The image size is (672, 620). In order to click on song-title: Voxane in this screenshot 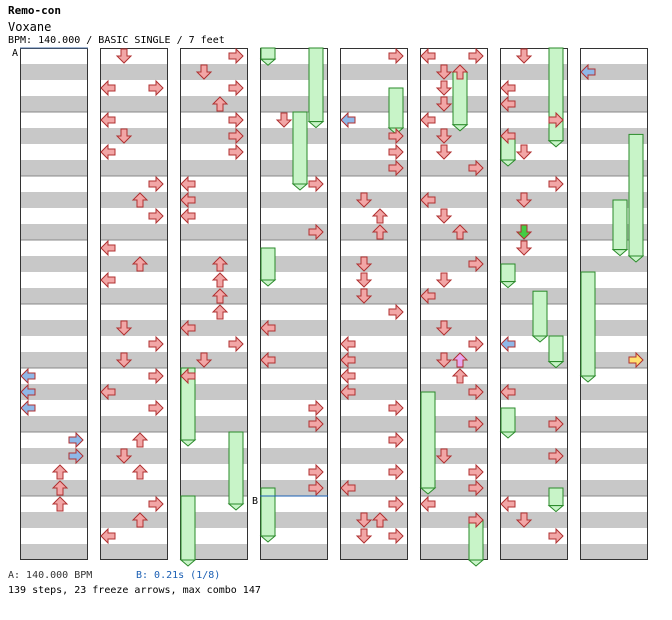, I will do `click(30, 27)`.